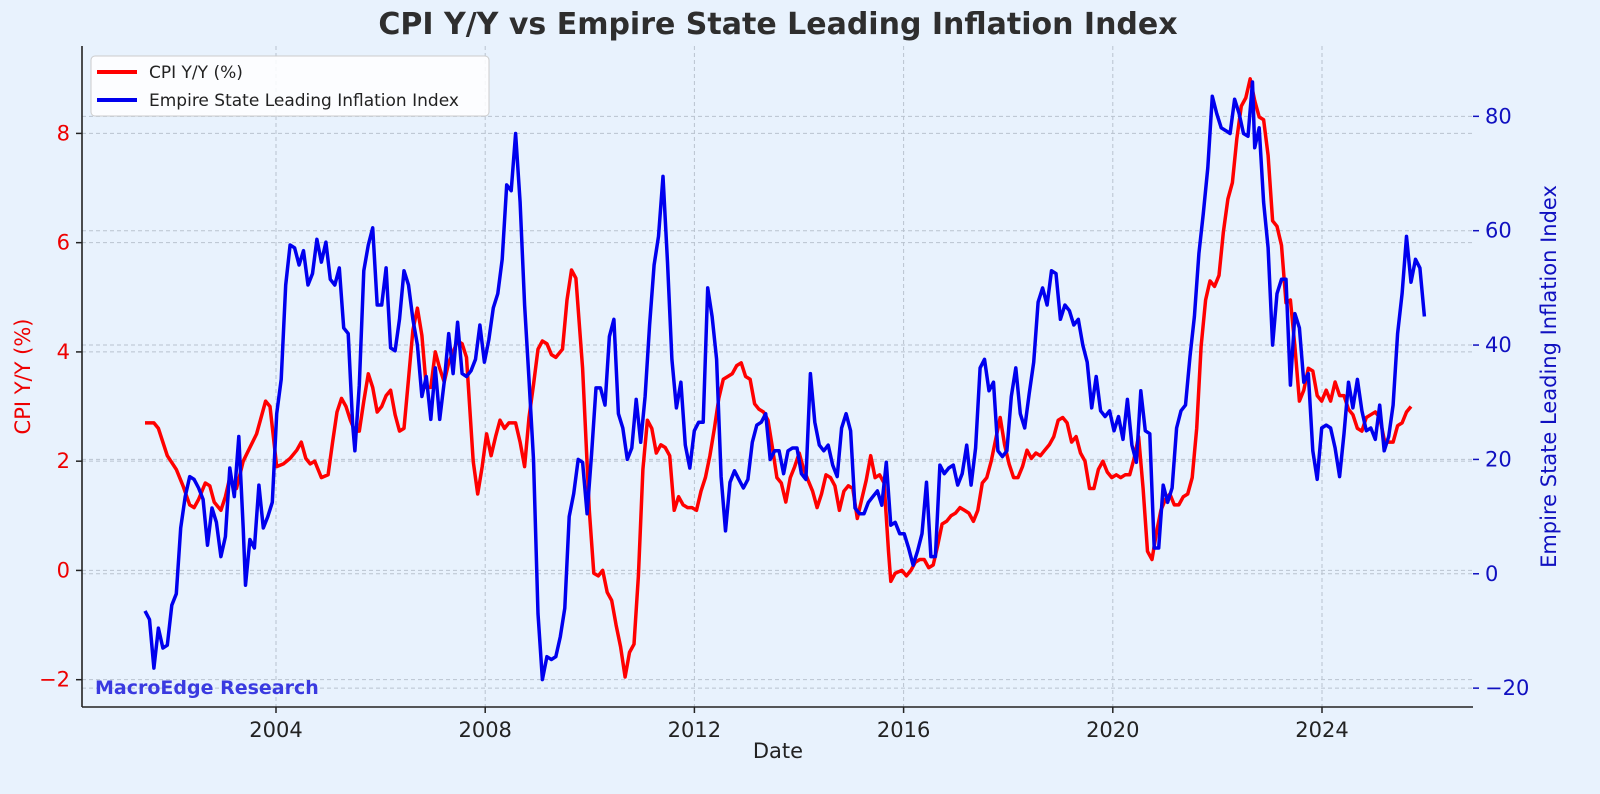 Image resolution: width=1600 pixels, height=794 pixels. What do you see at coordinates (63, 461) in the screenshot?
I see `y-left-tick-label: 2` at bounding box center [63, 461].